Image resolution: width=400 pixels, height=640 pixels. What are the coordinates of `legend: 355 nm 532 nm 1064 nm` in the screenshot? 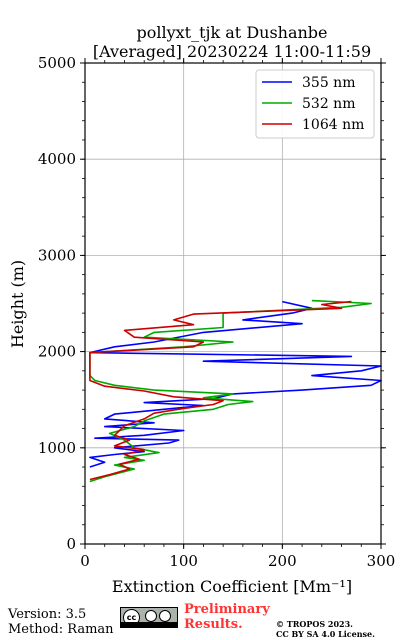 It's located at (315, 104).